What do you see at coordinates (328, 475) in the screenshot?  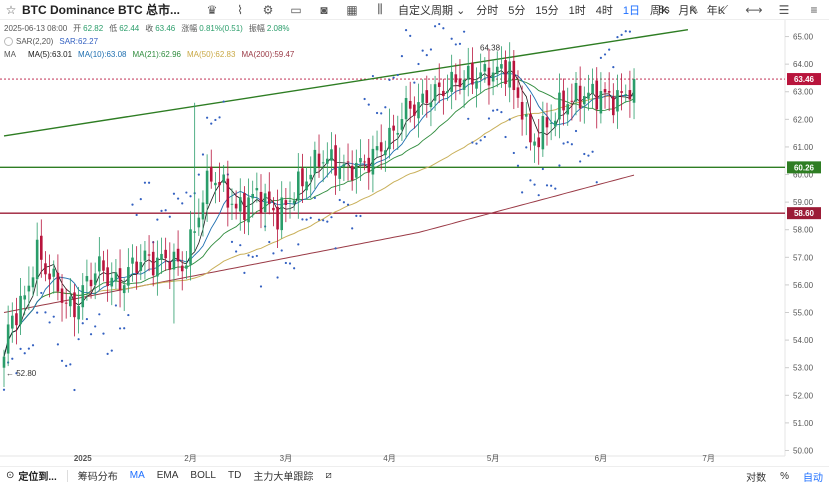 I see `edit-indicator-icon: ⧄` at bounding box center [328, 475].